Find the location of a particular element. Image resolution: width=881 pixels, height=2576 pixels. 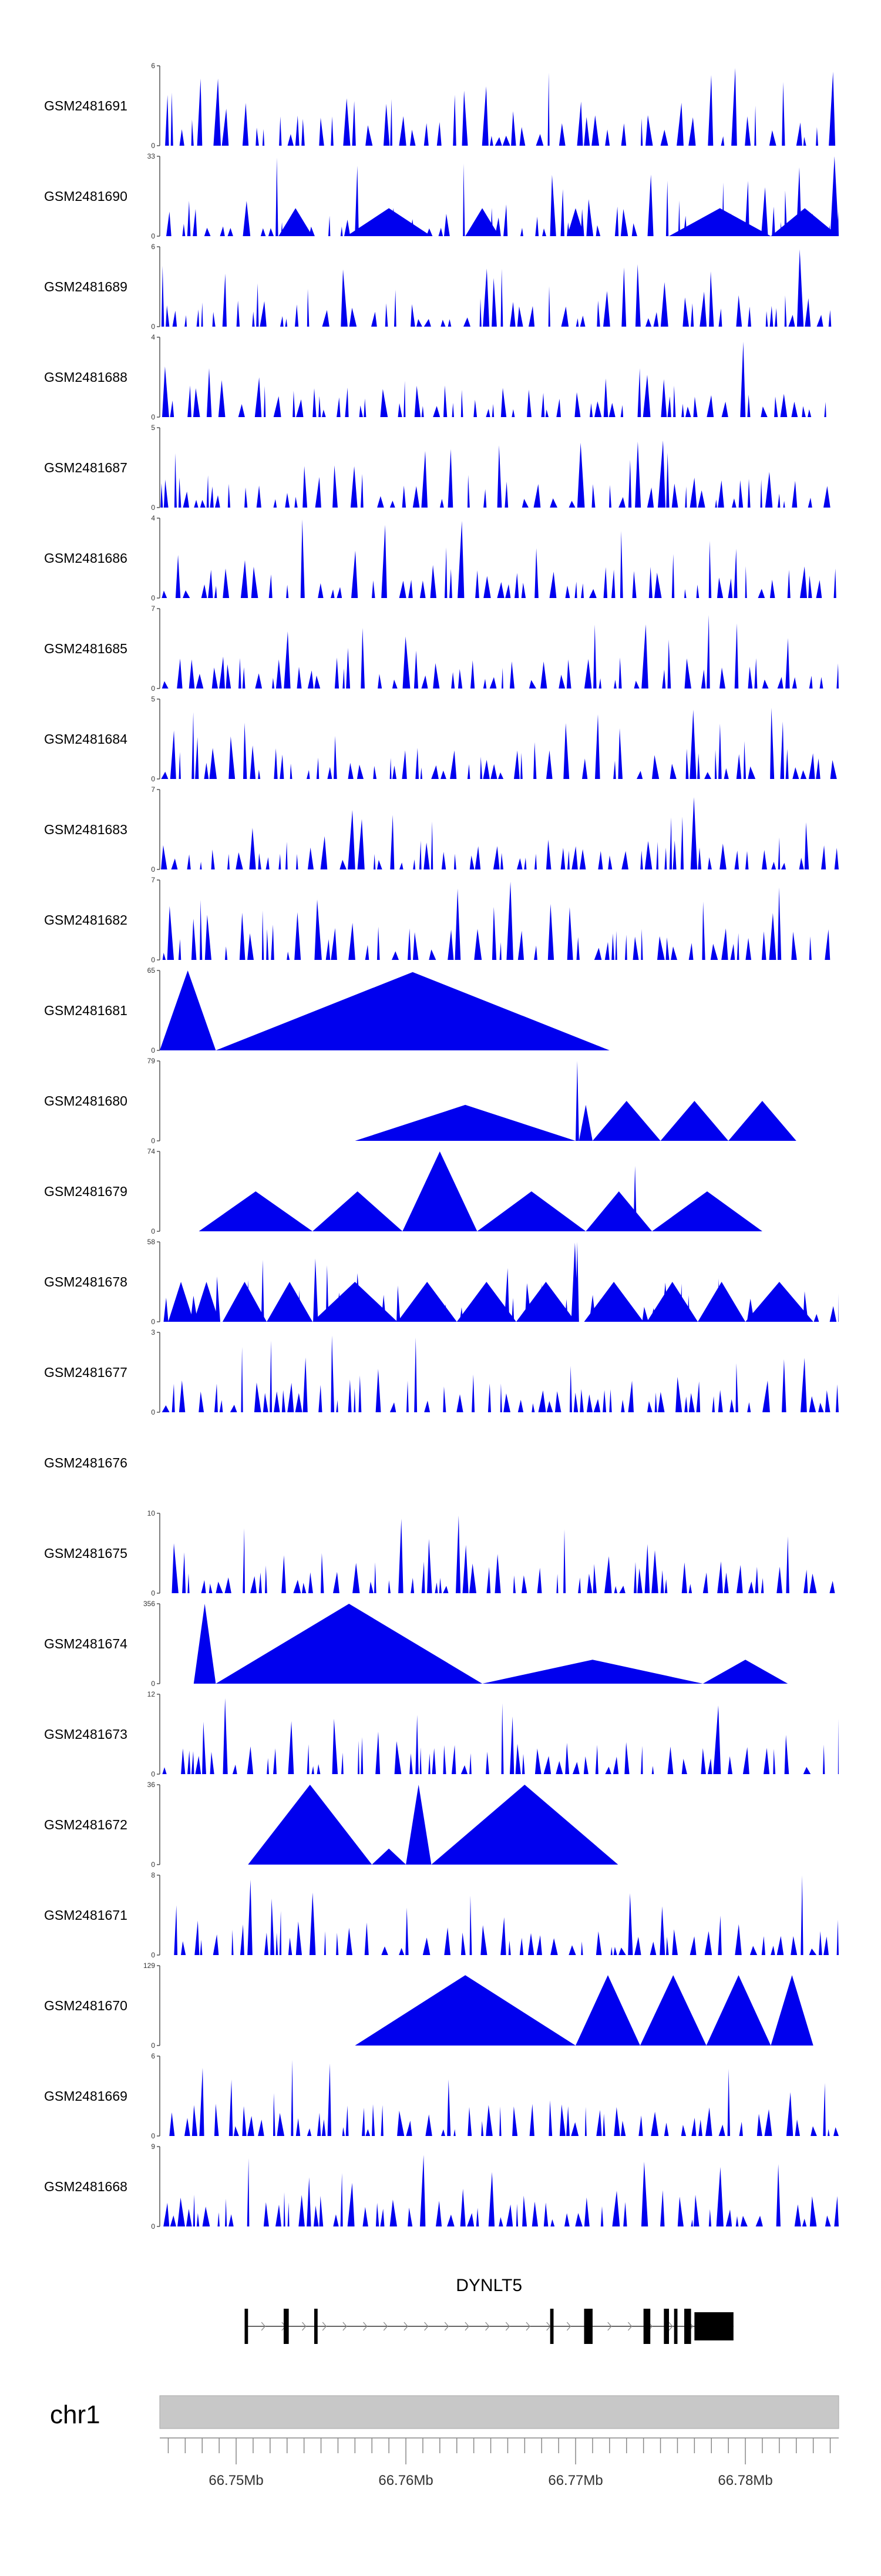

track-label: GSM2481685 is located at coordinates (85, 648).